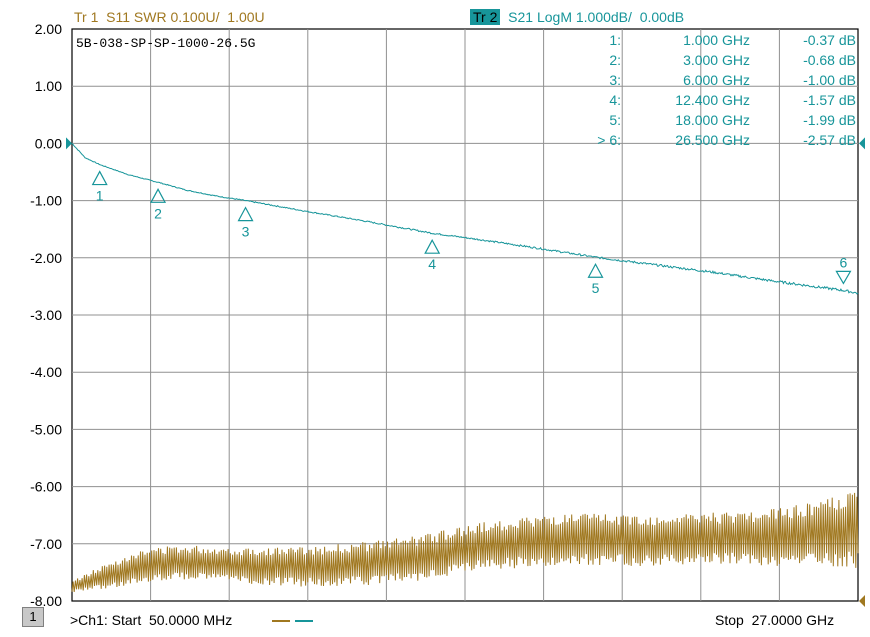 The height and width of the screenshot is (637, 870). Describe the element at coordinates (716, 40) in the screenshot. I see `marker-table-freq: 1.000 GHz` at that location.